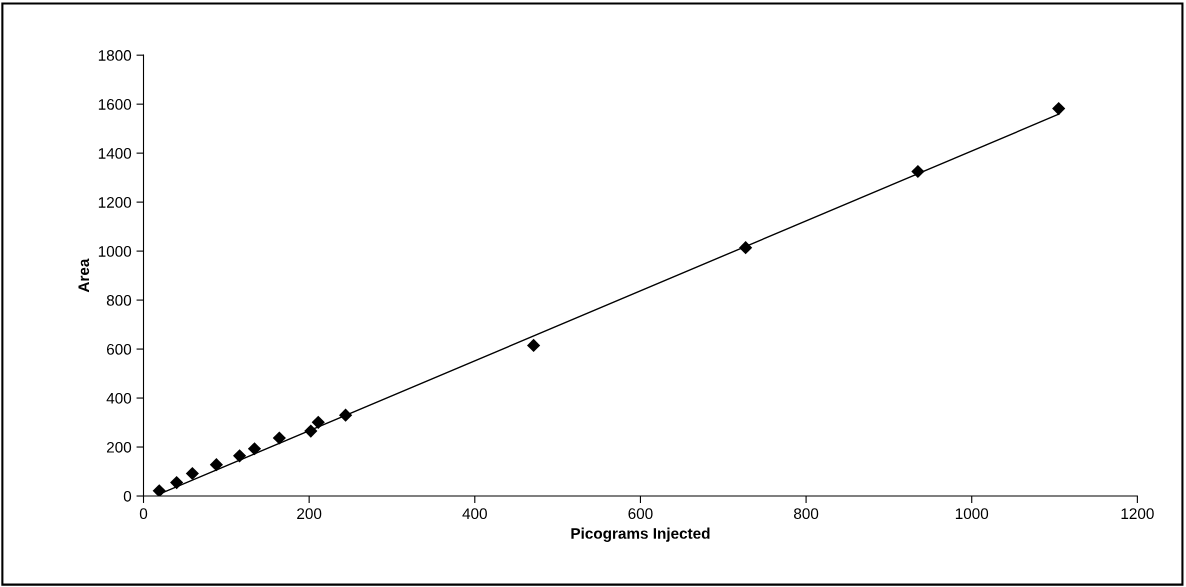 This screenshot has height=587, width=1186. What do you see at coordinates (309, 514) in the screenshot?
I see `x-tick-label: 200` at bounding box center [309, 514].